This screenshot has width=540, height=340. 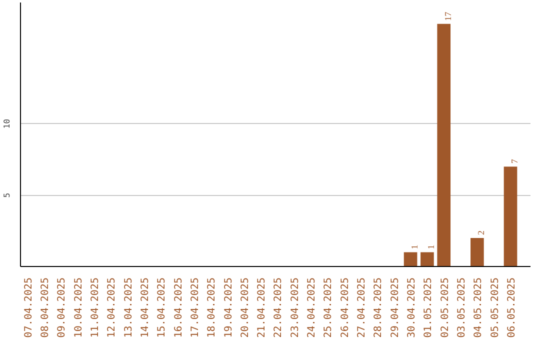 I want to click on x-tick-label: 13.04.2025, so click(x=128, y=307).